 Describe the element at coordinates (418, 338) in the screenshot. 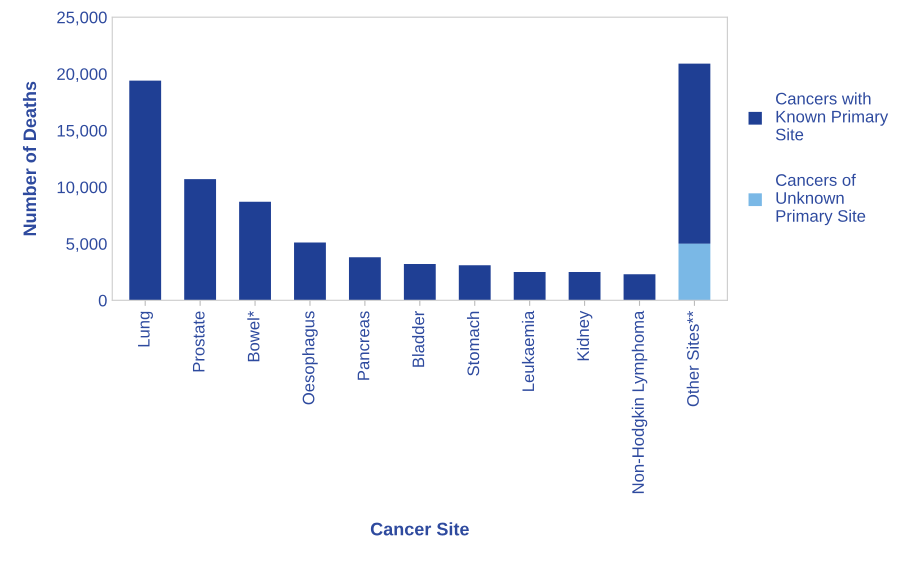

I see `x-tick-label: Bladder` at that location.